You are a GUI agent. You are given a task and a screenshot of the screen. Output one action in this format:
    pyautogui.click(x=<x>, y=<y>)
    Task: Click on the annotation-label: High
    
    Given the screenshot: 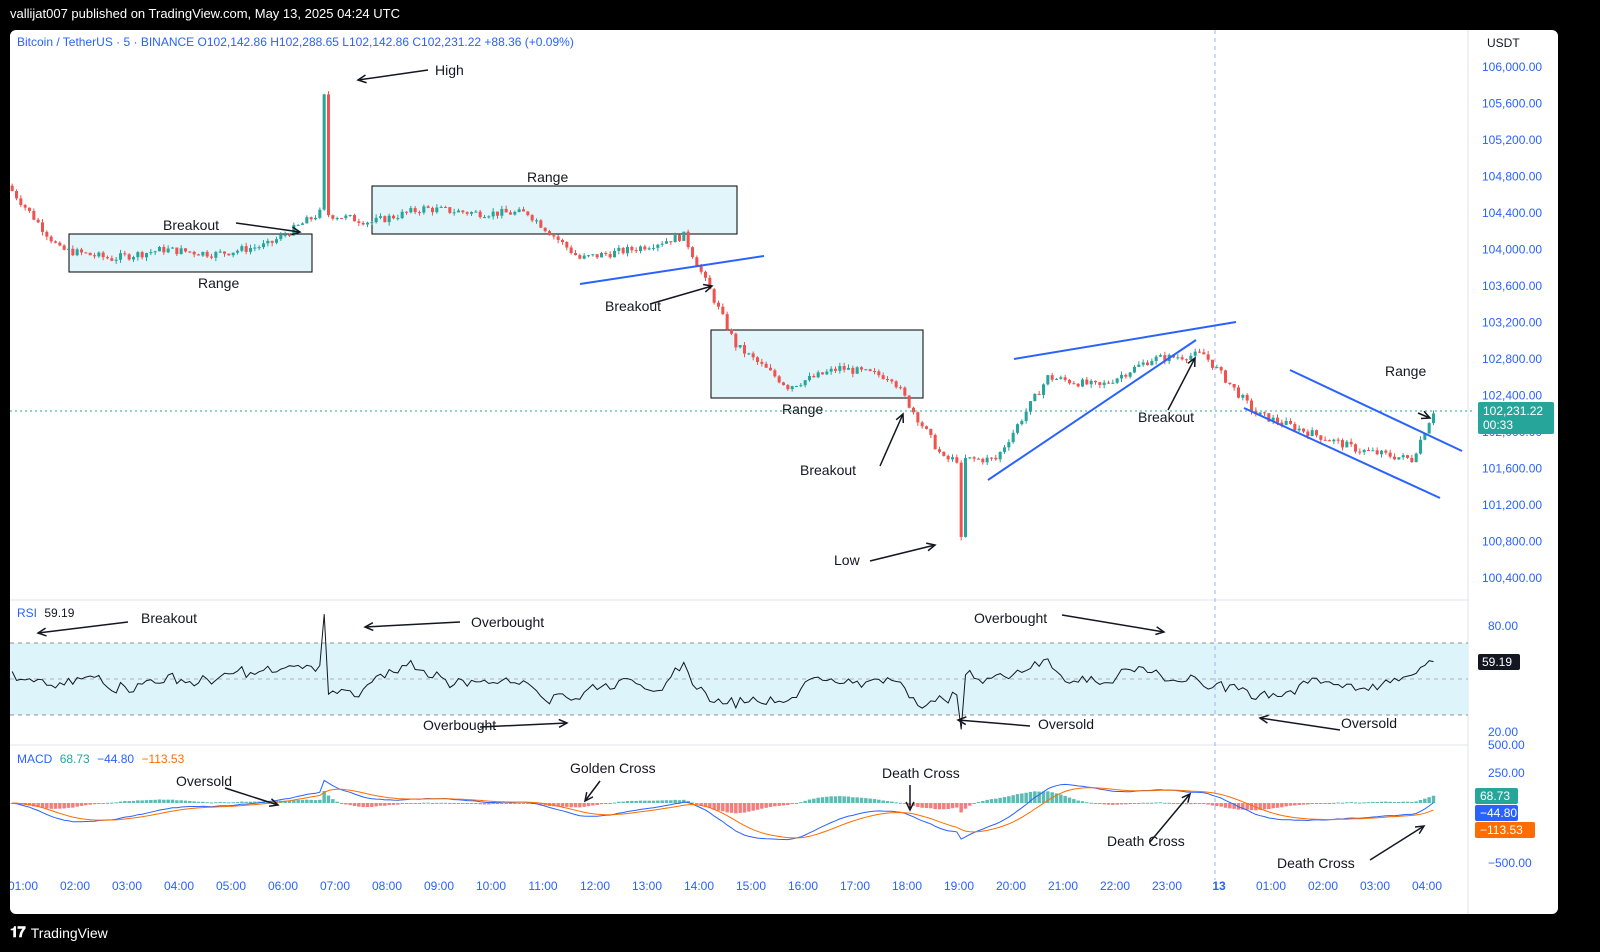 What is the action you would take?
    pyautogui.click(x=449, y=70)
    